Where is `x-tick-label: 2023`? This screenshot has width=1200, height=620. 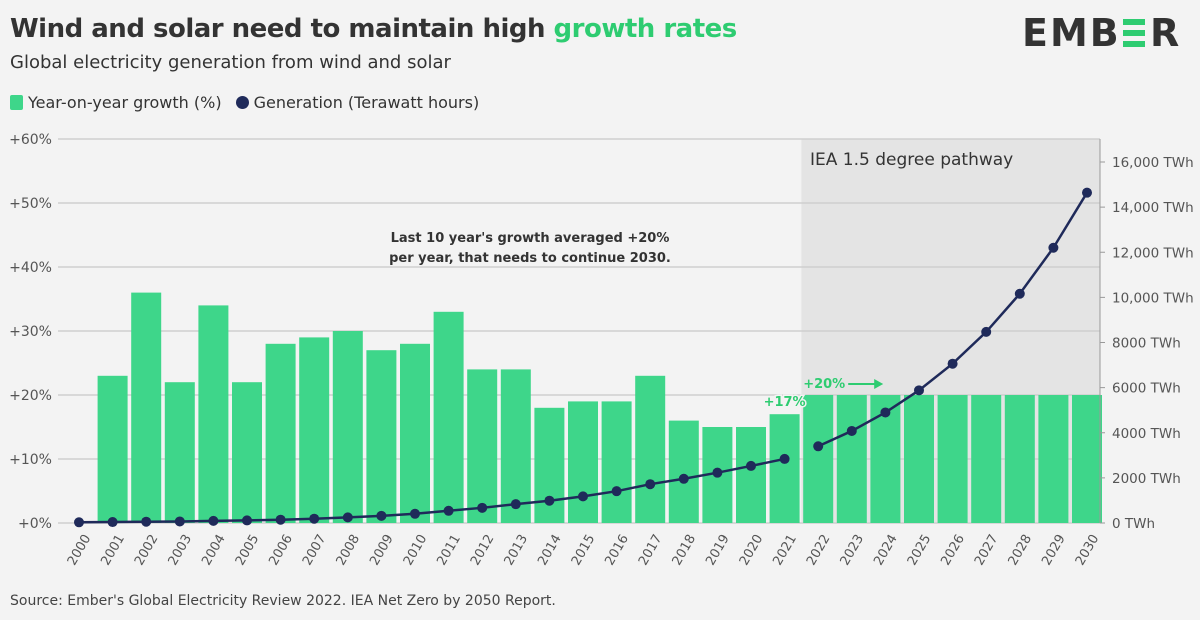
x-tick-label: 2023 is located at coordinates (853, 550).